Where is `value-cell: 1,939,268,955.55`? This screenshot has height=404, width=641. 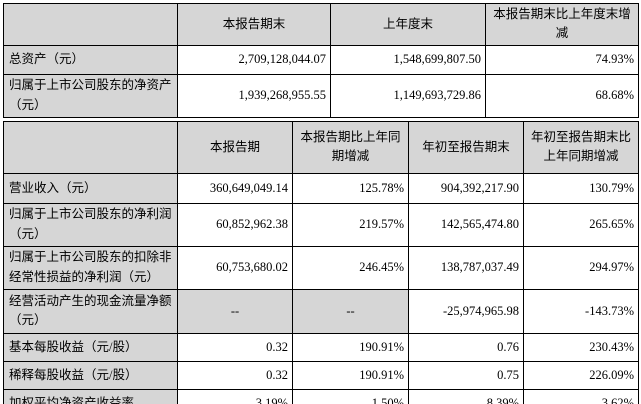
value-cell: 1,939,268,955.55 is located at coordinates (254, 95).